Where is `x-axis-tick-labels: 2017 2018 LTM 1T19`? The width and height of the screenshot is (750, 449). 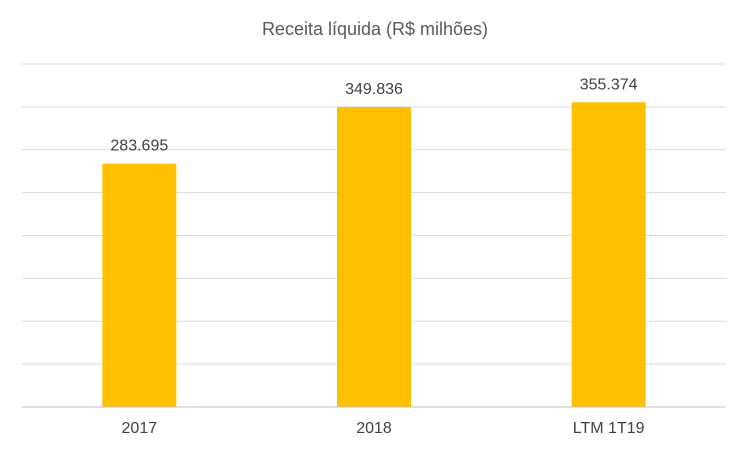 x-axis-tick-labels: 2017 2018 LTM 1T19 is located at coordinates (383, 428).